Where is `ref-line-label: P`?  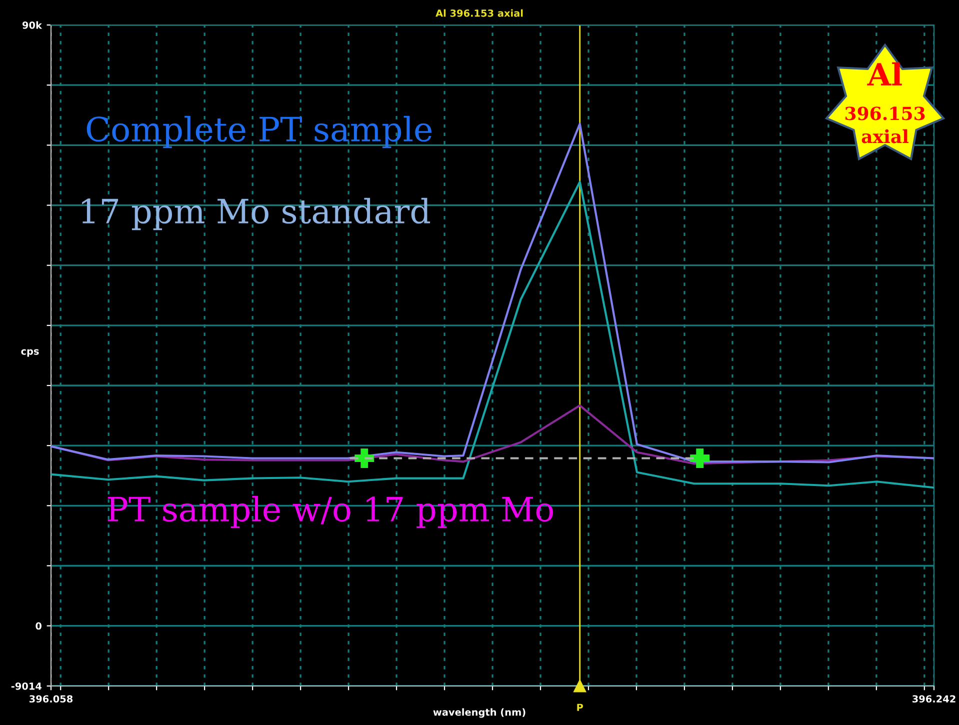
ref-line-label: P is located at coordinates (580, 707).